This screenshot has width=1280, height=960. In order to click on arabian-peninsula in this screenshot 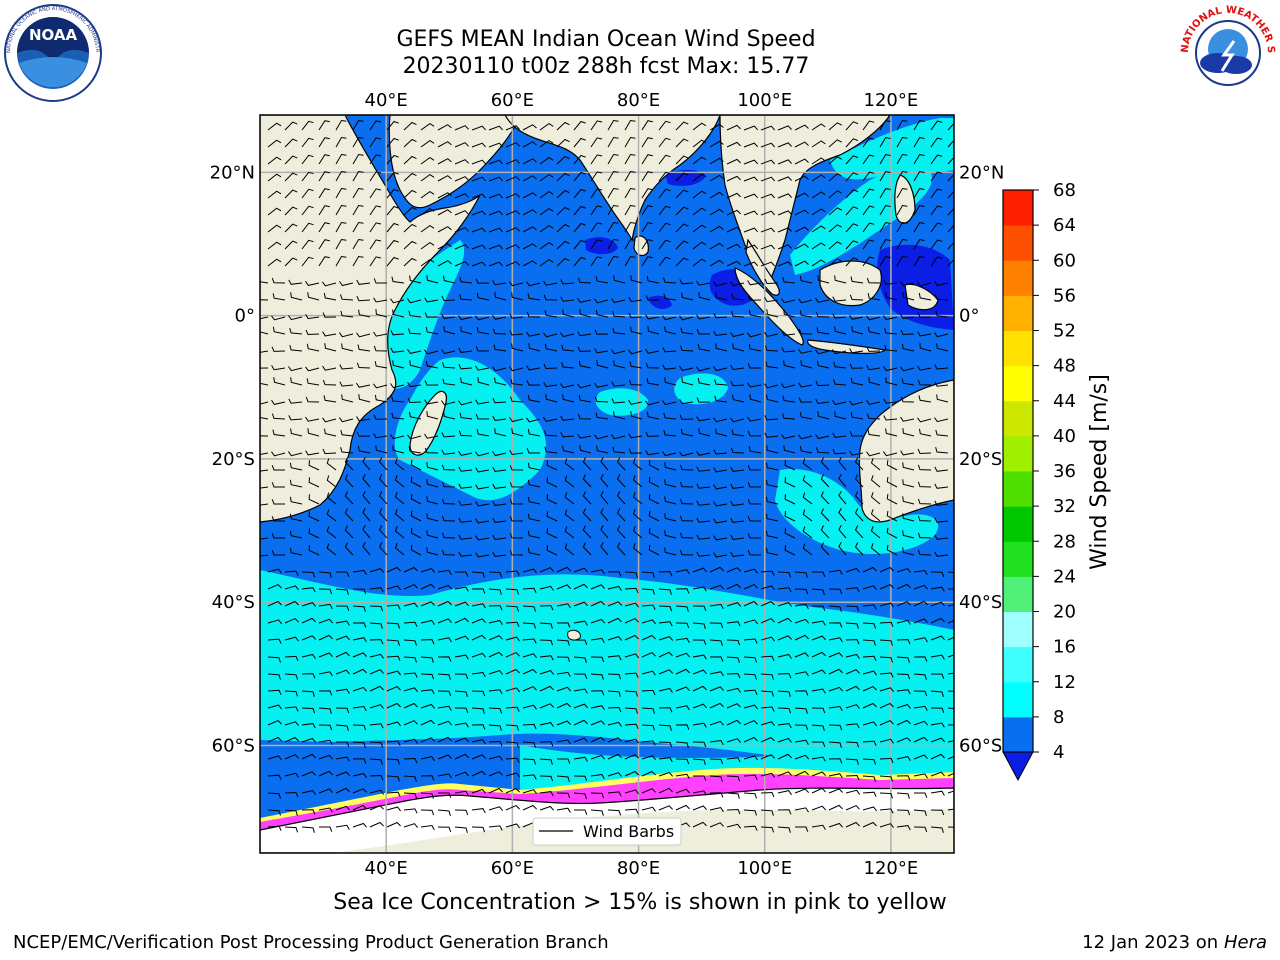, I will do `click(454, 162)`.